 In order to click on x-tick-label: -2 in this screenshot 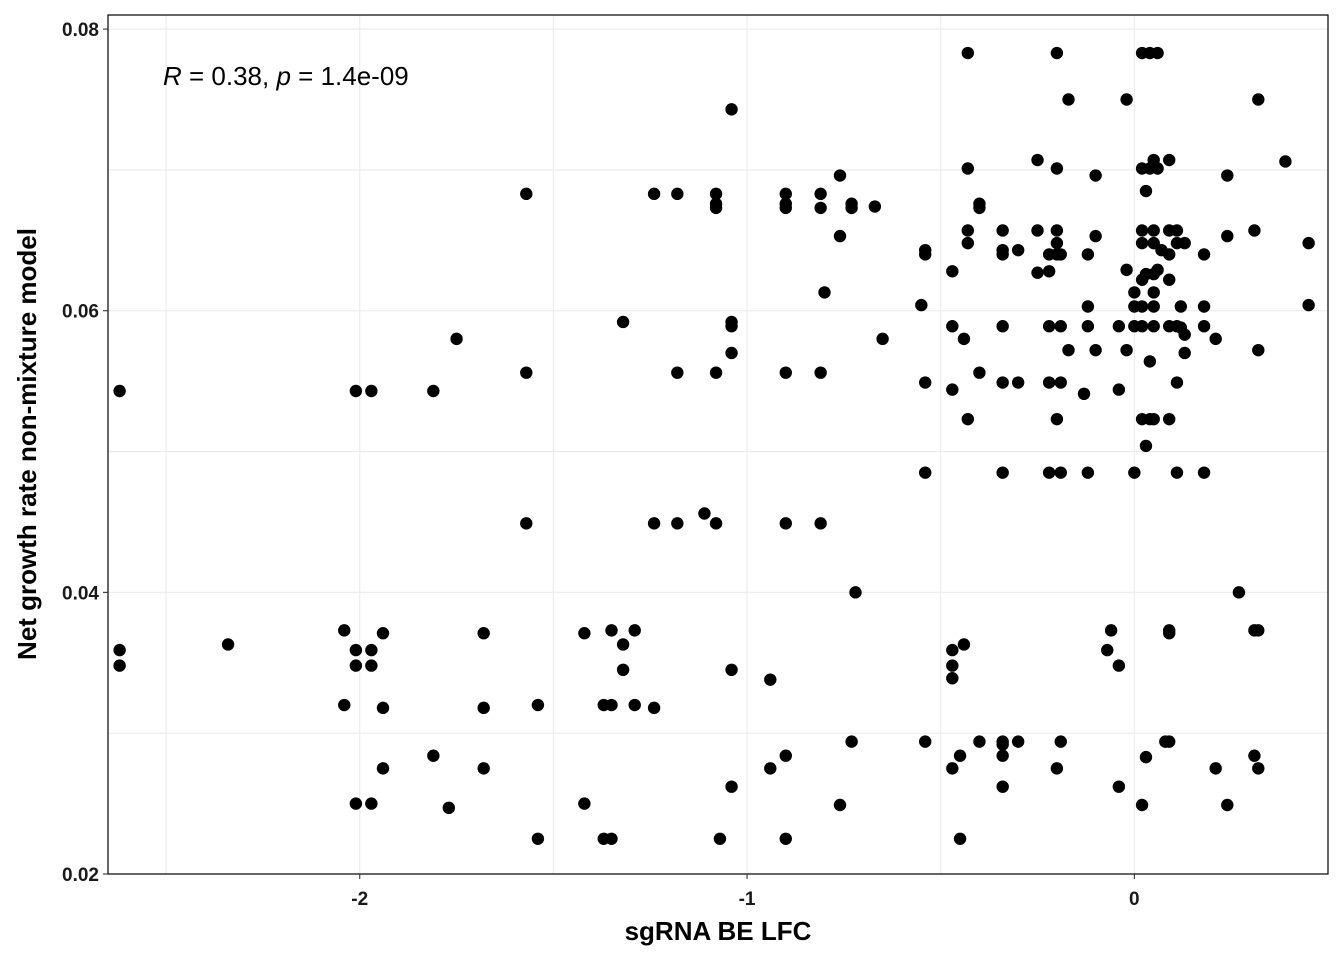, I will do `click(359, 899)`.